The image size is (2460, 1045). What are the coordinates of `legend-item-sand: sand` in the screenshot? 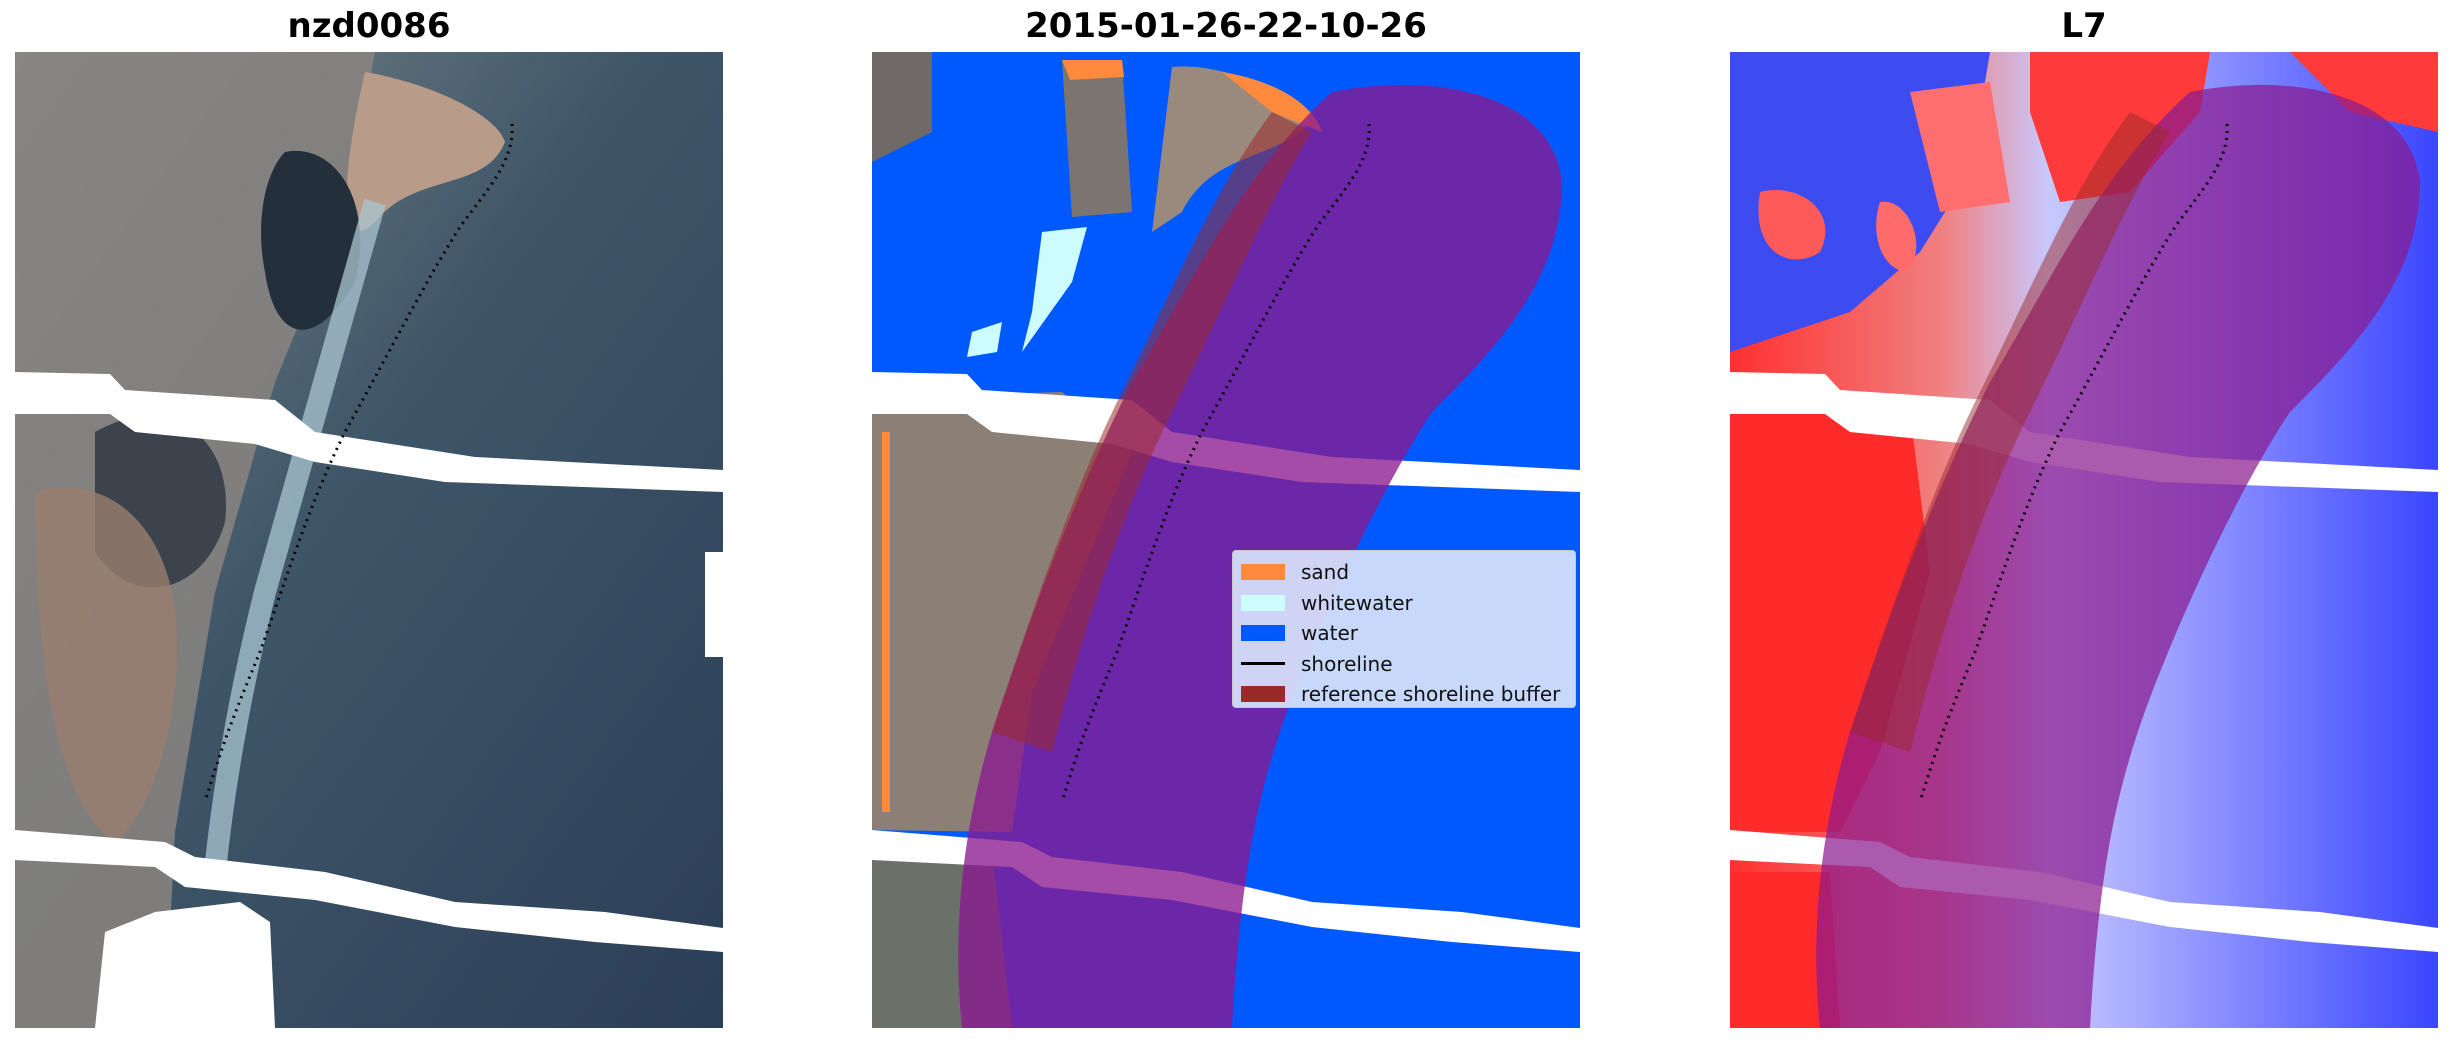 It's located at (1404, 572).